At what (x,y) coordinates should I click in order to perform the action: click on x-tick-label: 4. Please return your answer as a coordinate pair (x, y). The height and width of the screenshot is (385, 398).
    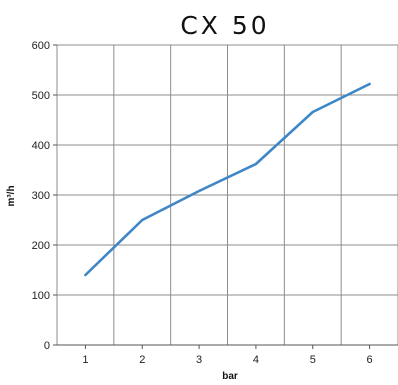
    Looking at the image, I should click on (256, 360).